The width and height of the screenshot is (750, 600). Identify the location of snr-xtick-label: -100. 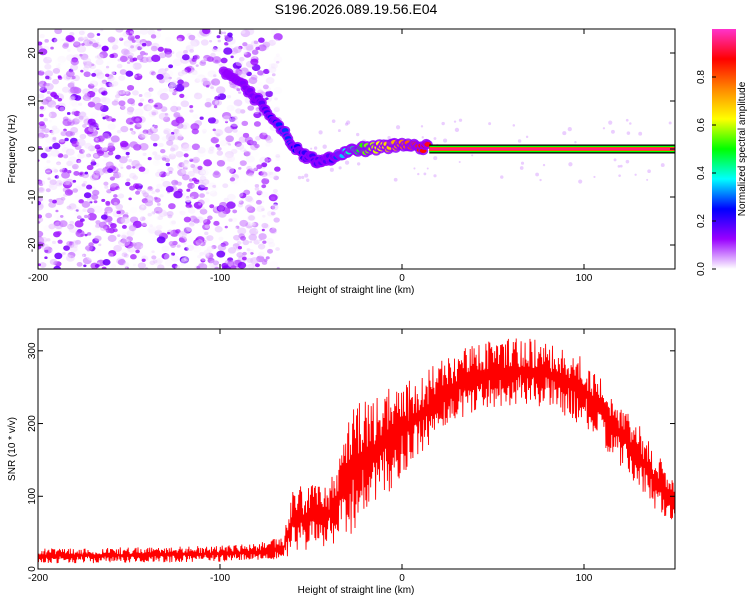
(220, 578).